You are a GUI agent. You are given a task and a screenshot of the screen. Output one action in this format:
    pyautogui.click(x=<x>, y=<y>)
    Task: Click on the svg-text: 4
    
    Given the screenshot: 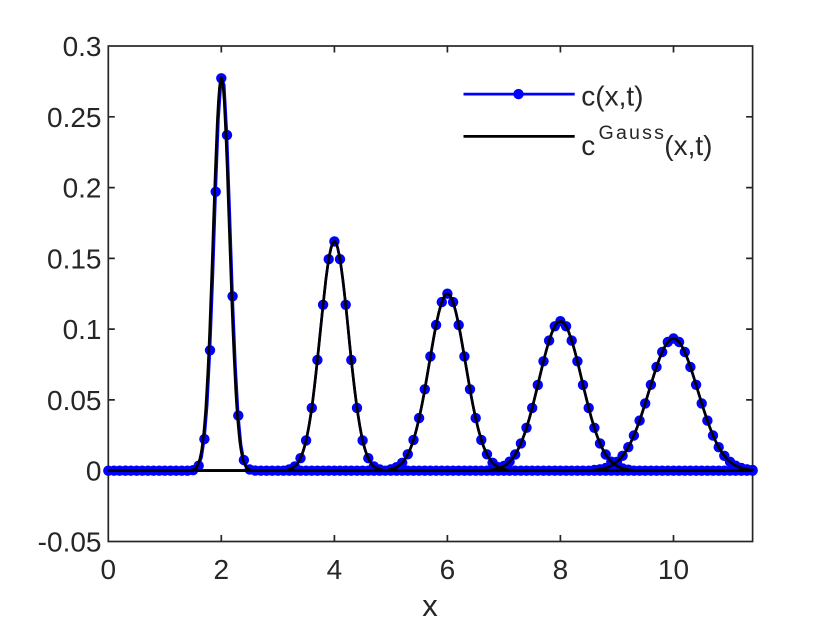 What is the action you would take?
    pyautogui.click(x=335, y=569)
    